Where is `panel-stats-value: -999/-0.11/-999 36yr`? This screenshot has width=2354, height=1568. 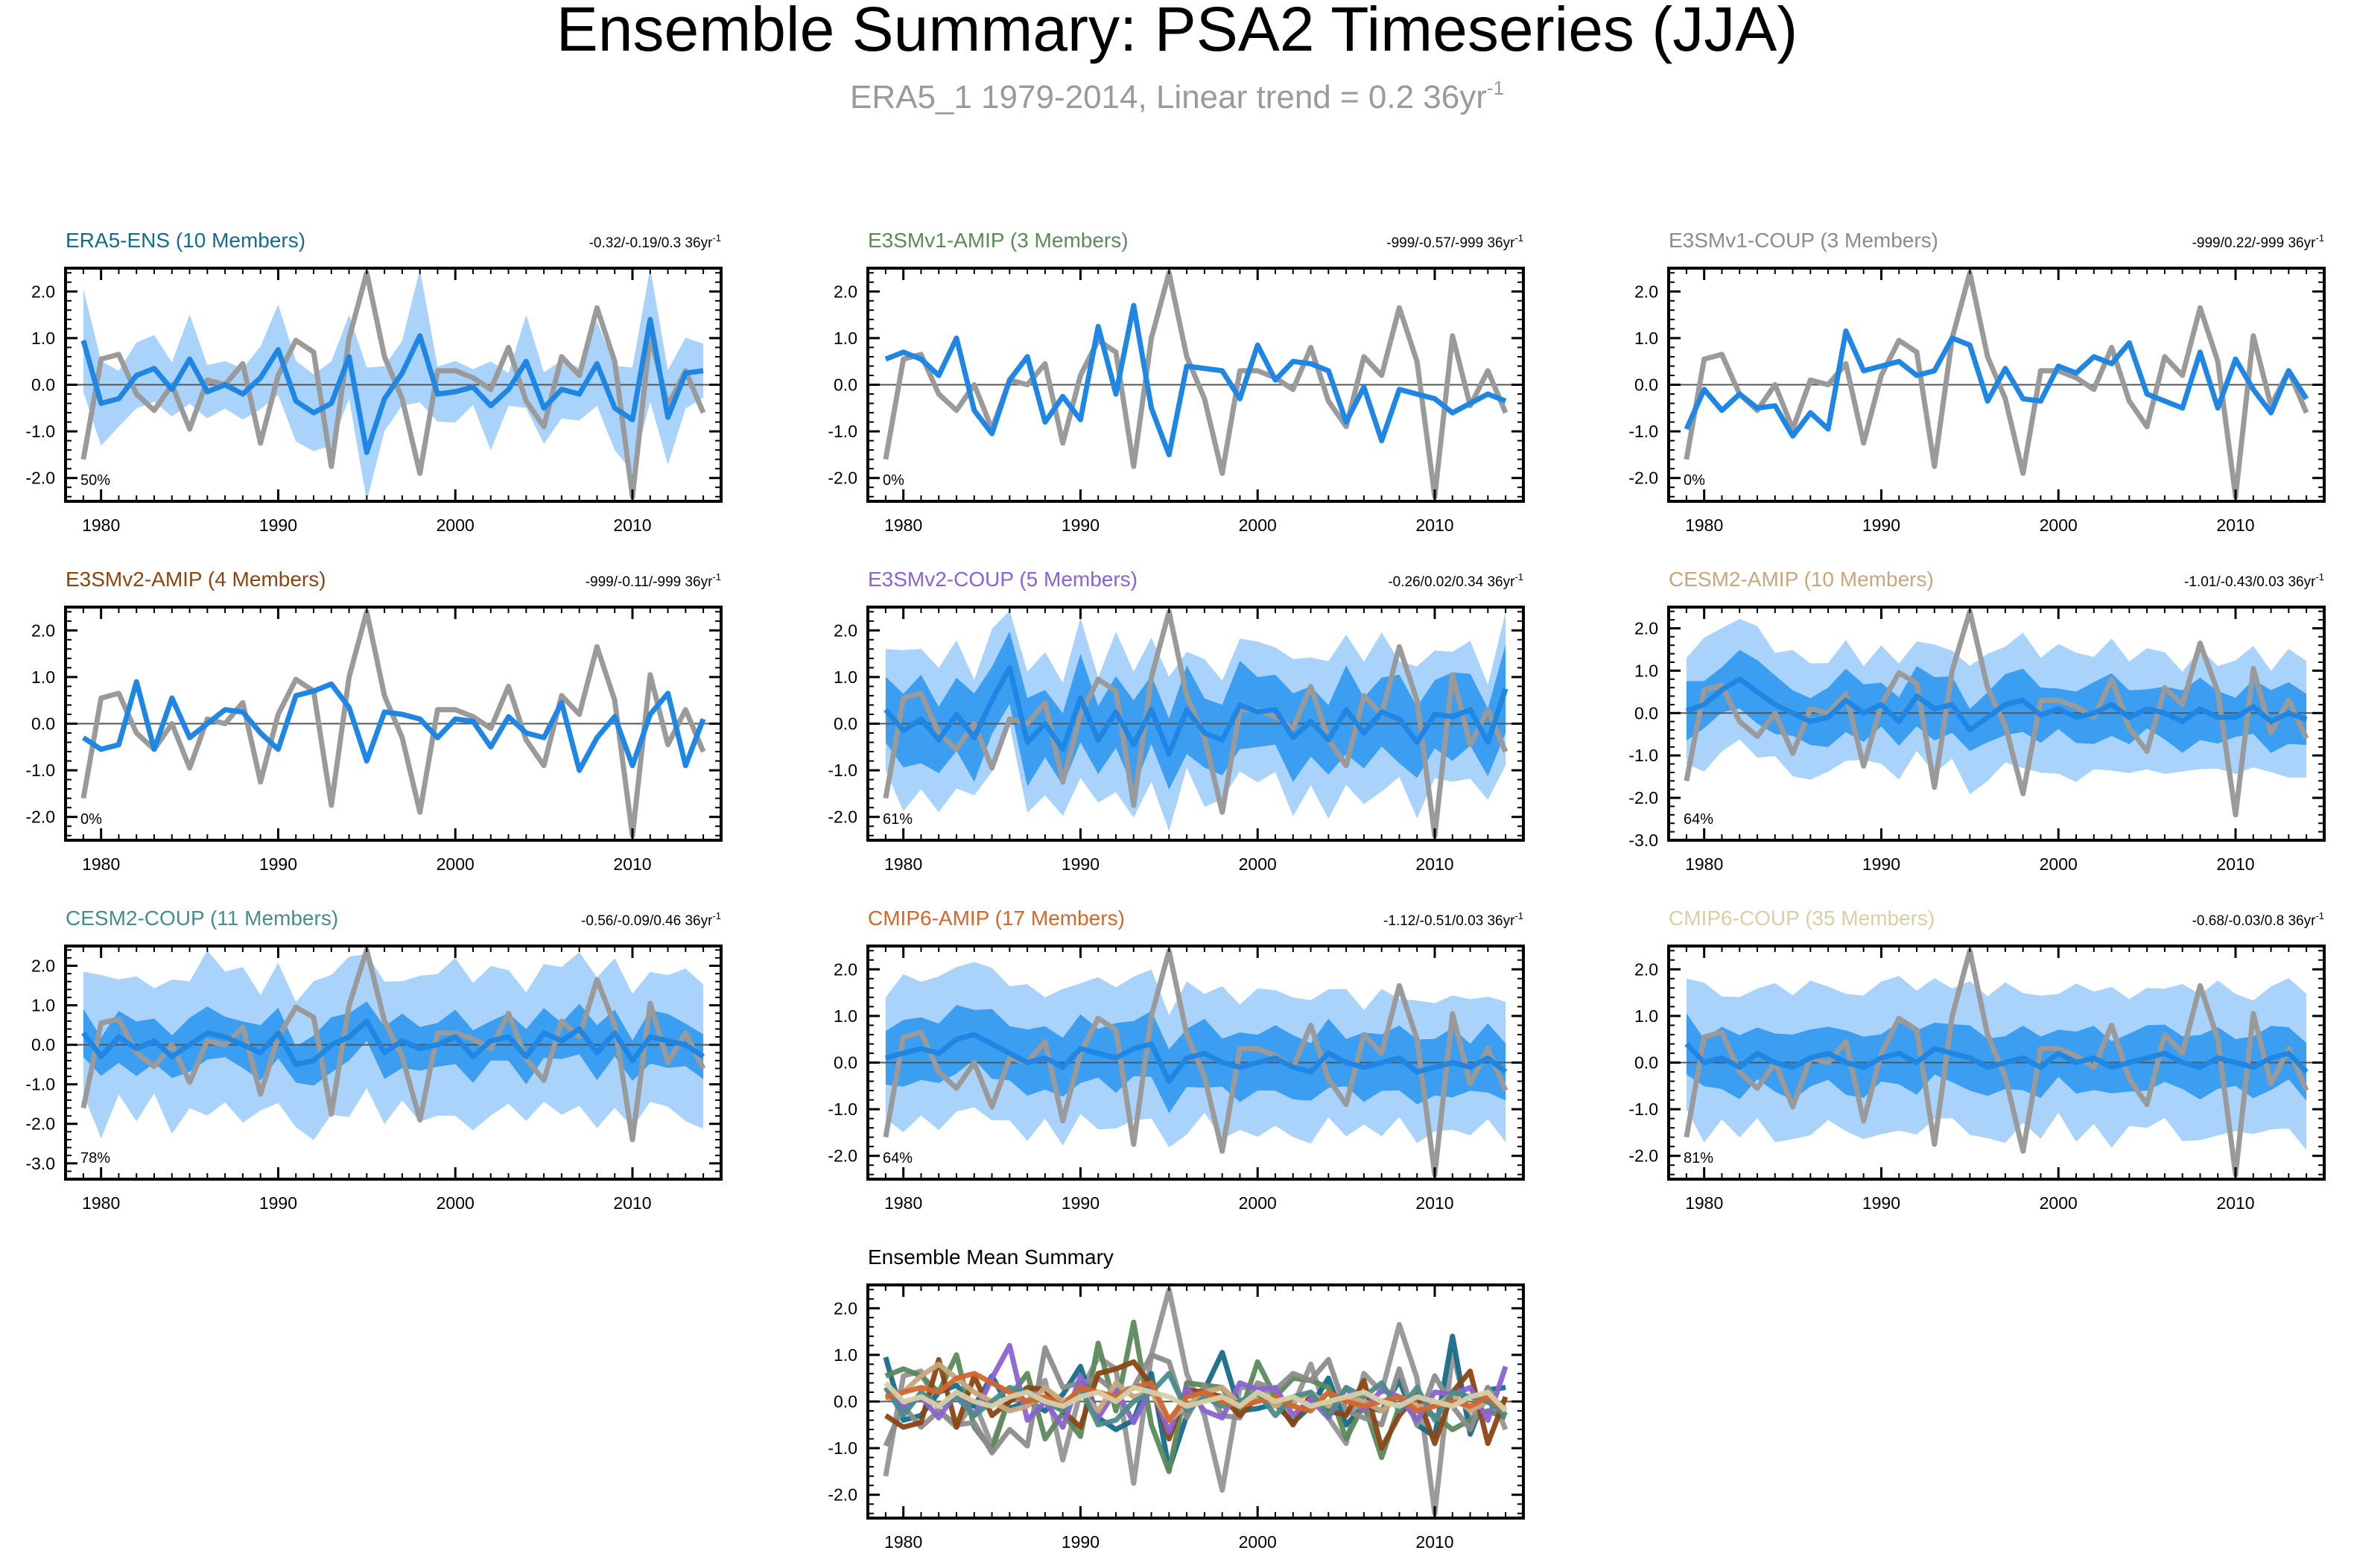
panel-stats-value: -999/-0.11/-999 36yr is located at coordinates (649, 582).